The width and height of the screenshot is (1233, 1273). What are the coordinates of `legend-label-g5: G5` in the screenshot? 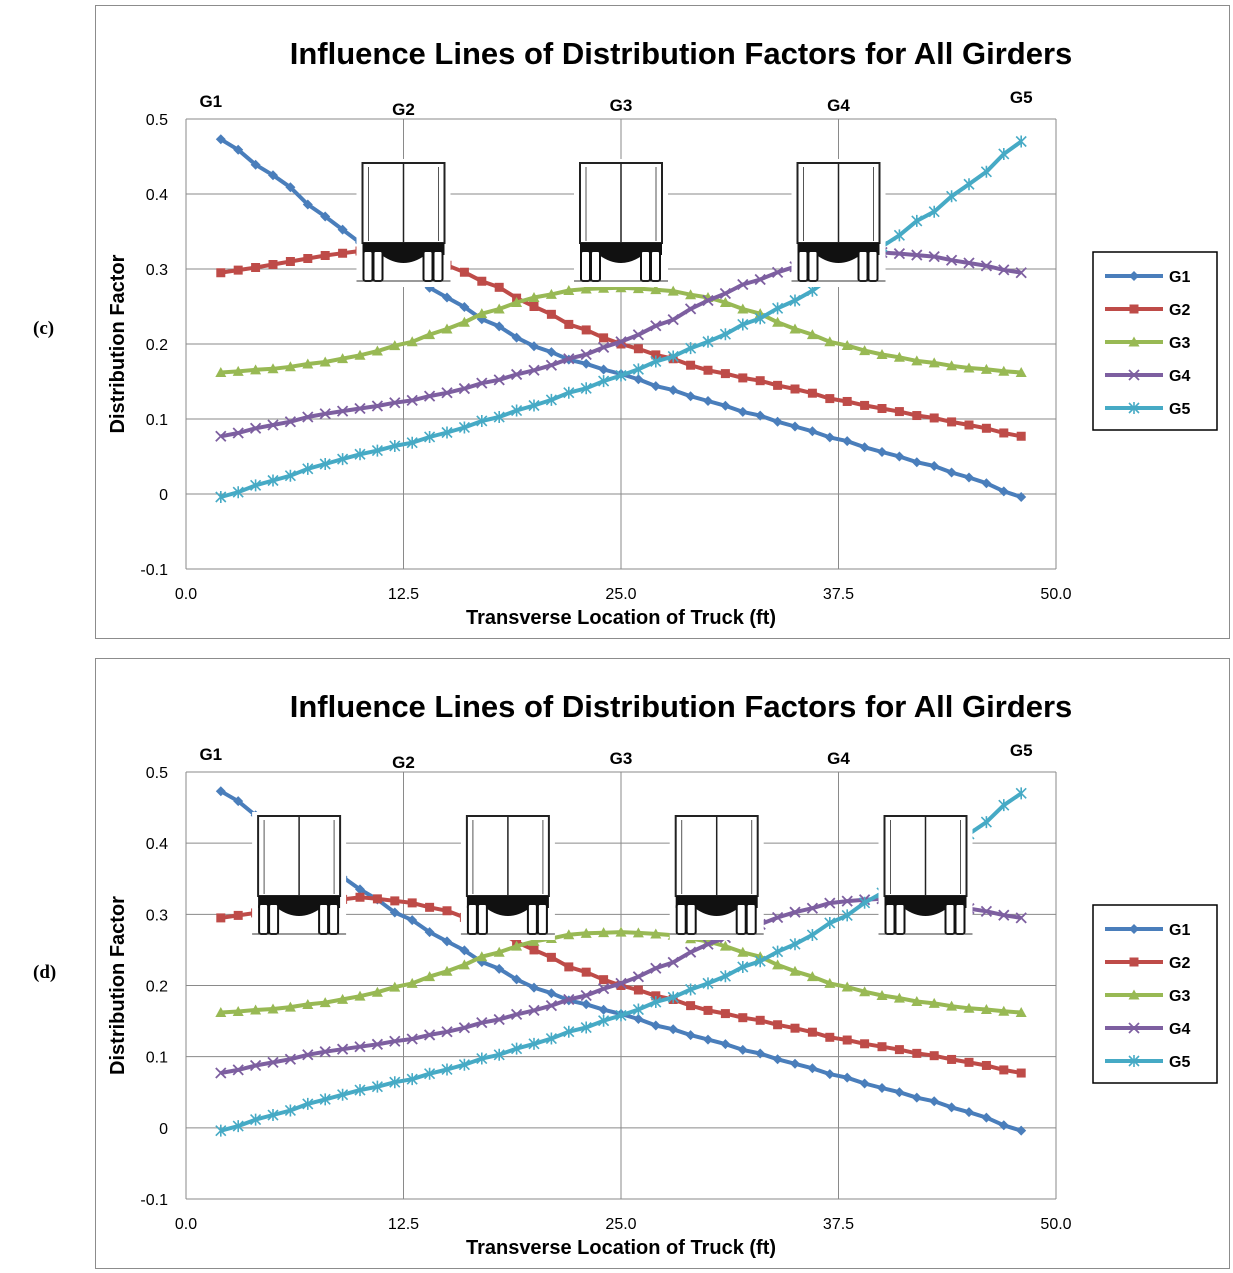 It's located at (1179, 409).